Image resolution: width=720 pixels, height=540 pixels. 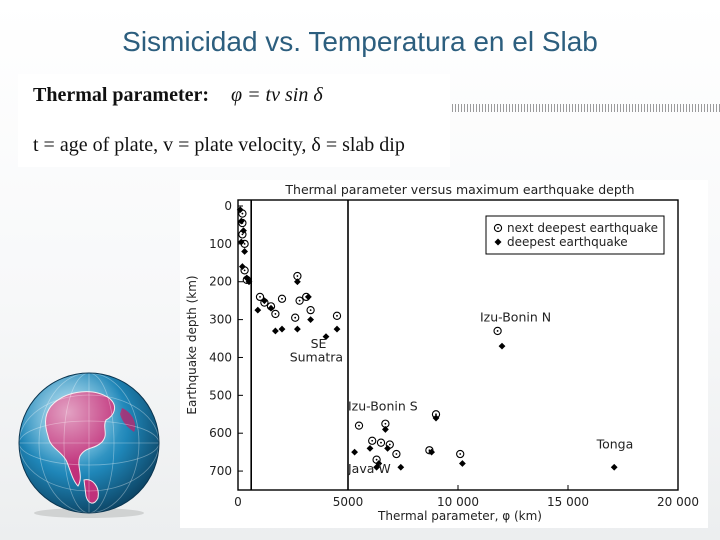 I want to click on x-axis-label: Thermal parameter, φ (km), so click(x=459, y=516).